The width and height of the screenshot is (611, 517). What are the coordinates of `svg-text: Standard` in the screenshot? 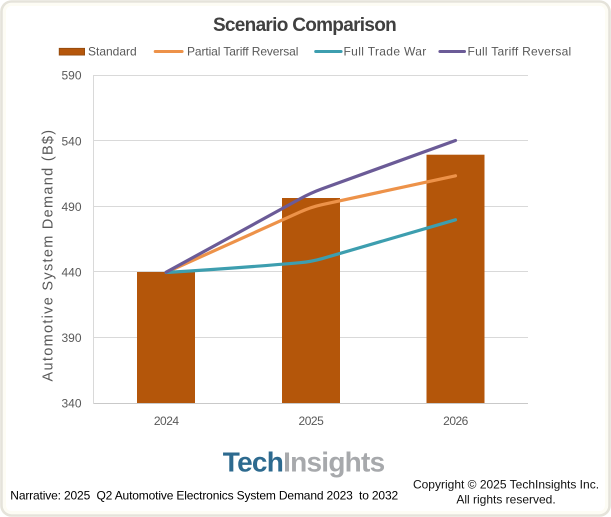 It's located at (112, 52).